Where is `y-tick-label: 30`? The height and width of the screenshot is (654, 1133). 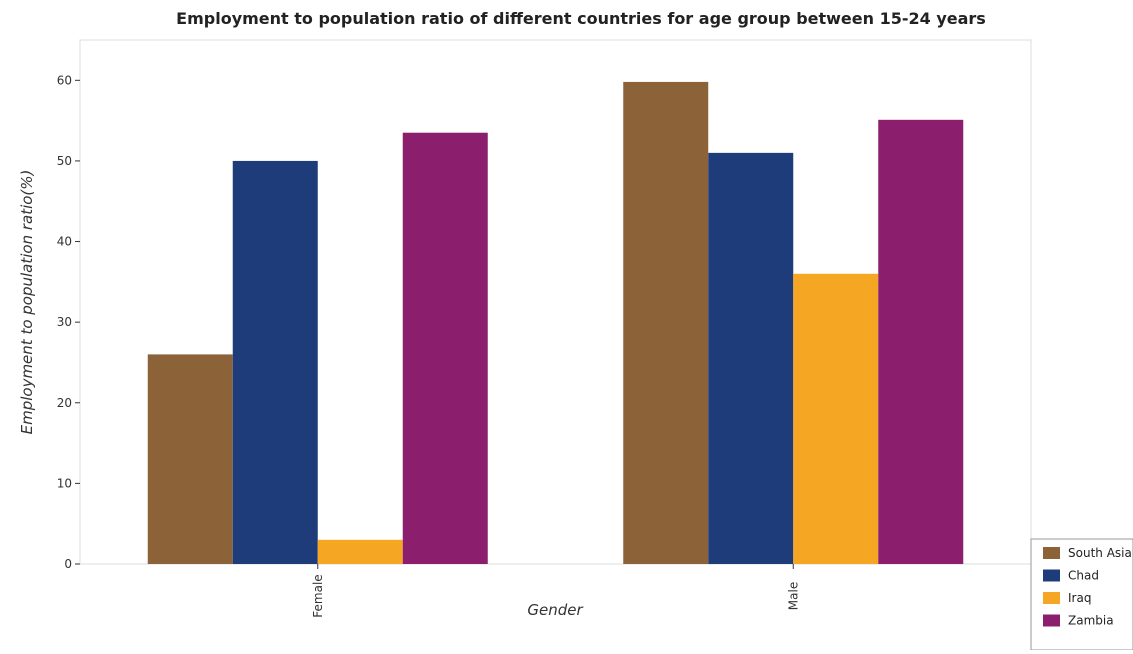 y-tick-label: 30 is located at coordinates (64, 322).